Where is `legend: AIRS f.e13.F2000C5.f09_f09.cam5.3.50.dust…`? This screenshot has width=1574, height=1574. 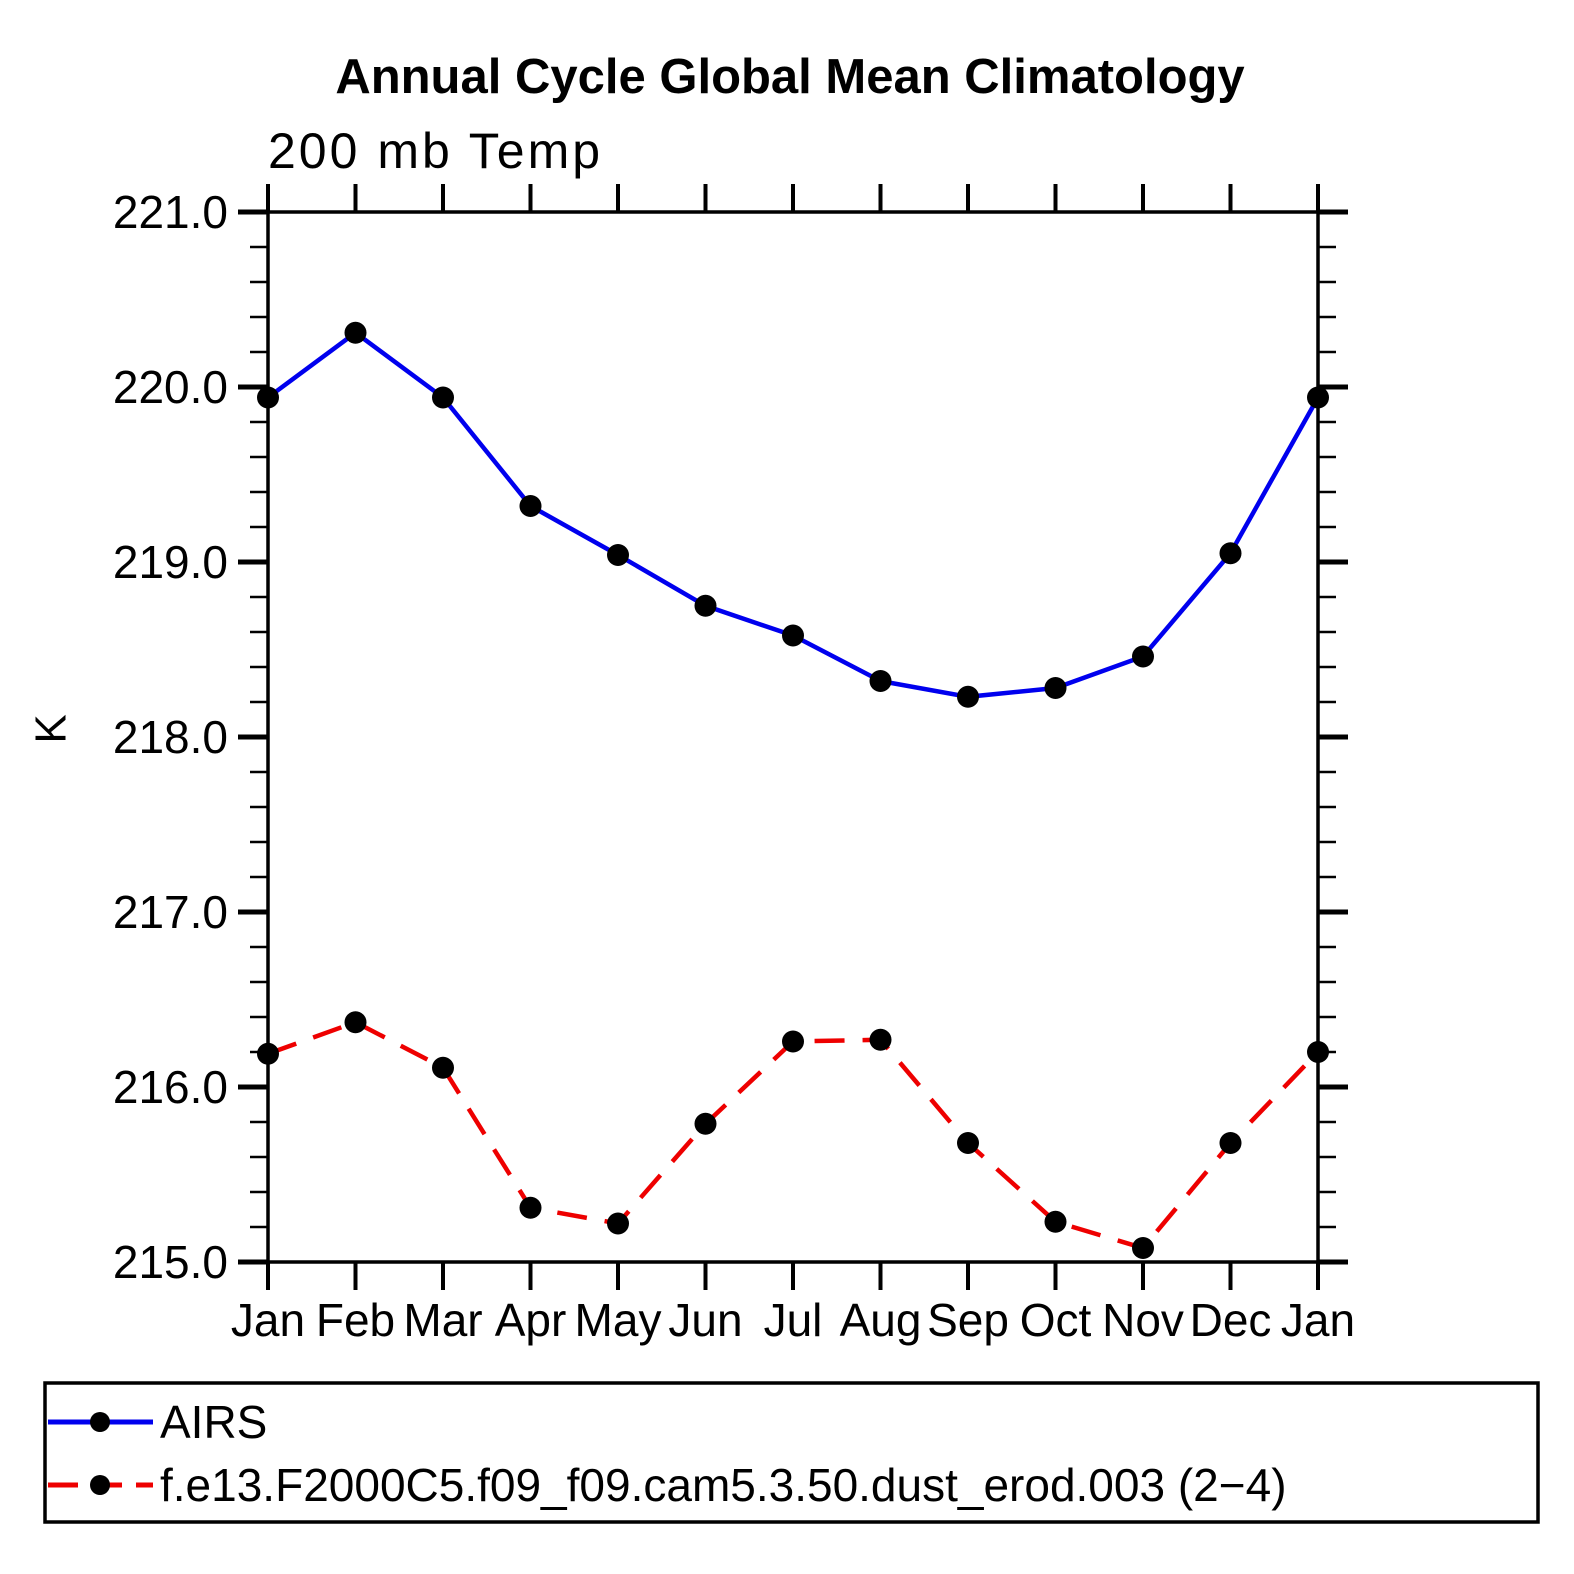 legend: AIRS f.e13.F2000C5.f09_f09.cam5.3.50.dust… is located at coordinates (791, 1452).